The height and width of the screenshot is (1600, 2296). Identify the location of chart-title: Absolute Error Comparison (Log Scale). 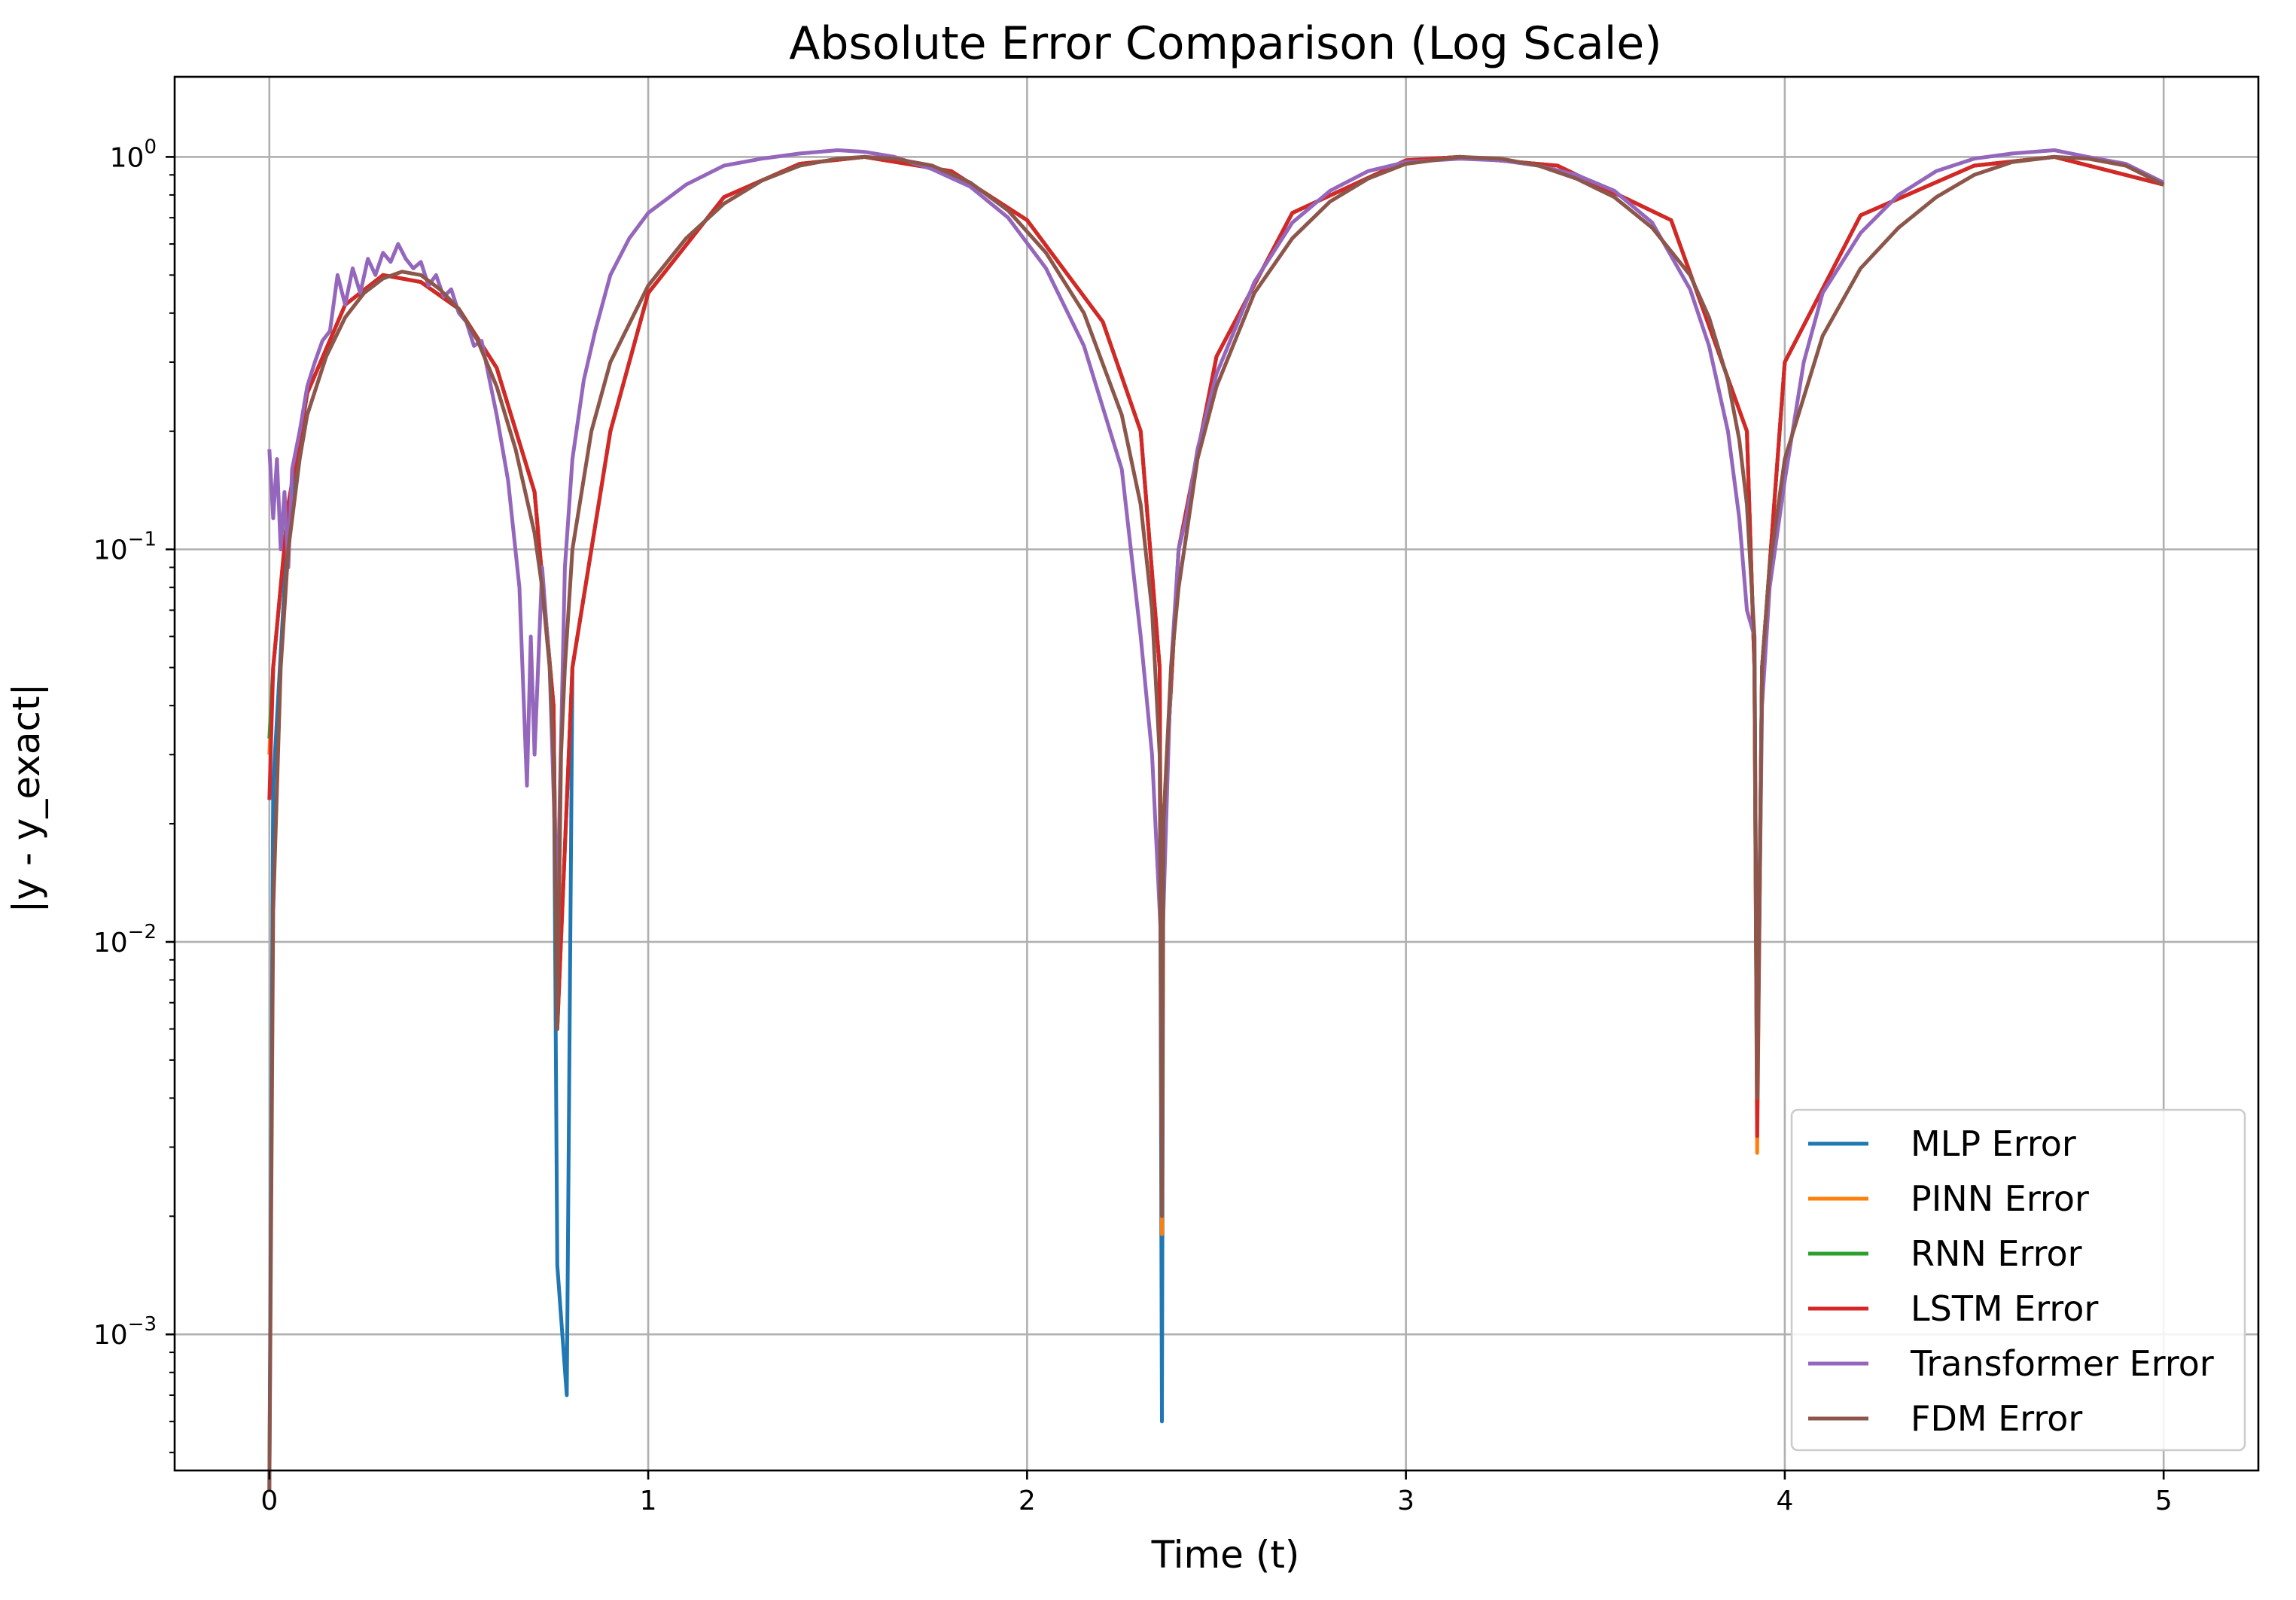
(1225, 43).